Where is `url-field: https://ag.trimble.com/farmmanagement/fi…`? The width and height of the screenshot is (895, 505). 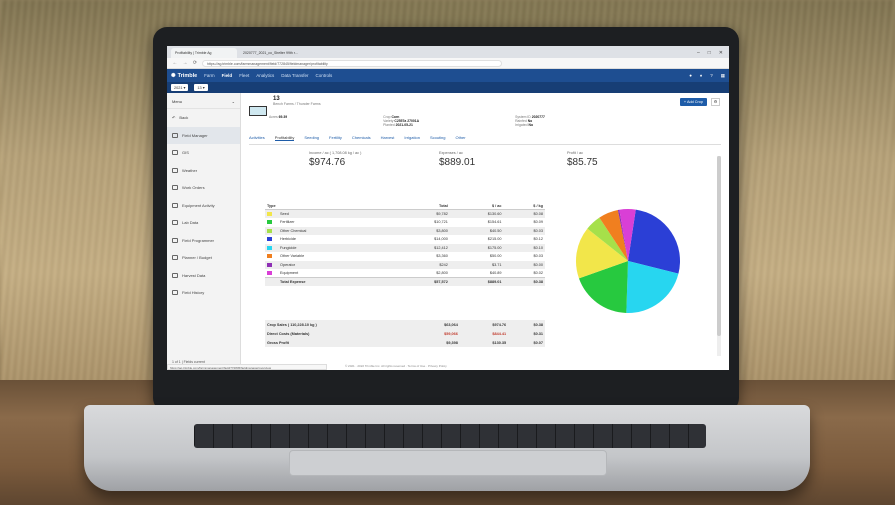
url-field: https://ag.trimble.com/farmmanagement/fi… is located at coordinates (352, 63).